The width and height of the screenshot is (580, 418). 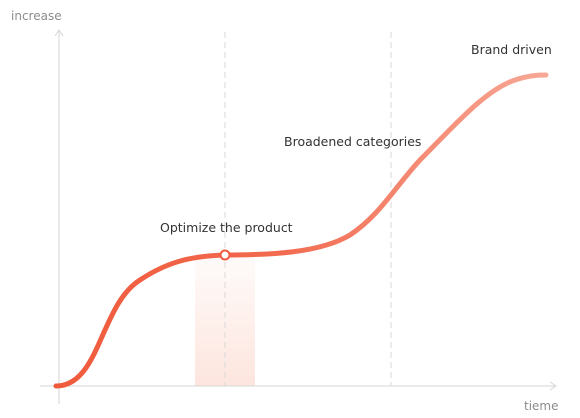 I want to click on y-axis-label: increase, so click(x=36, y=16).